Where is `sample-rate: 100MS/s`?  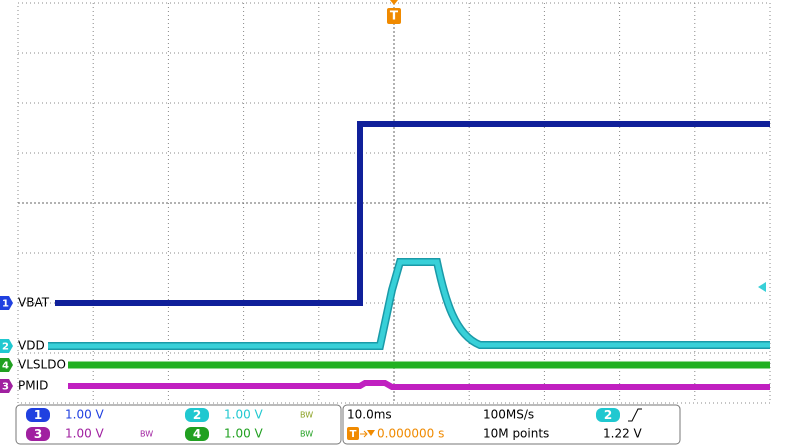 sample-rate: 100MS/s is located at coordinates (508, 415).